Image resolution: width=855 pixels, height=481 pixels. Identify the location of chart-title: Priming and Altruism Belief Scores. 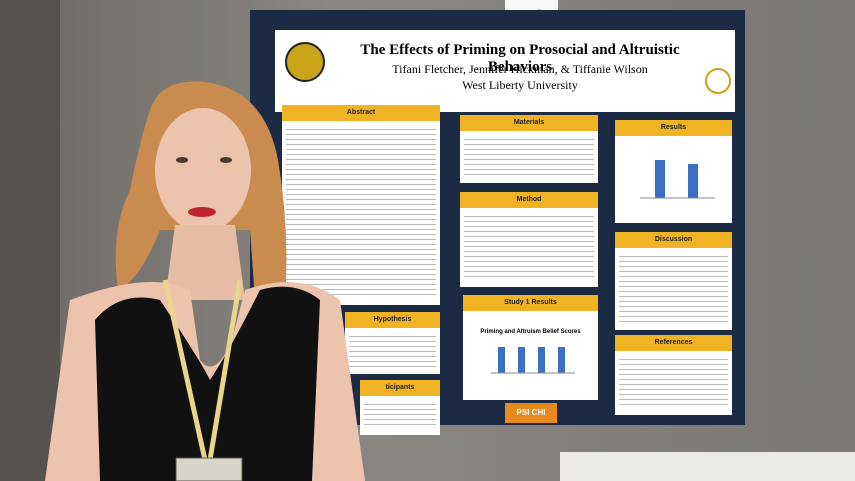
(530, 332).